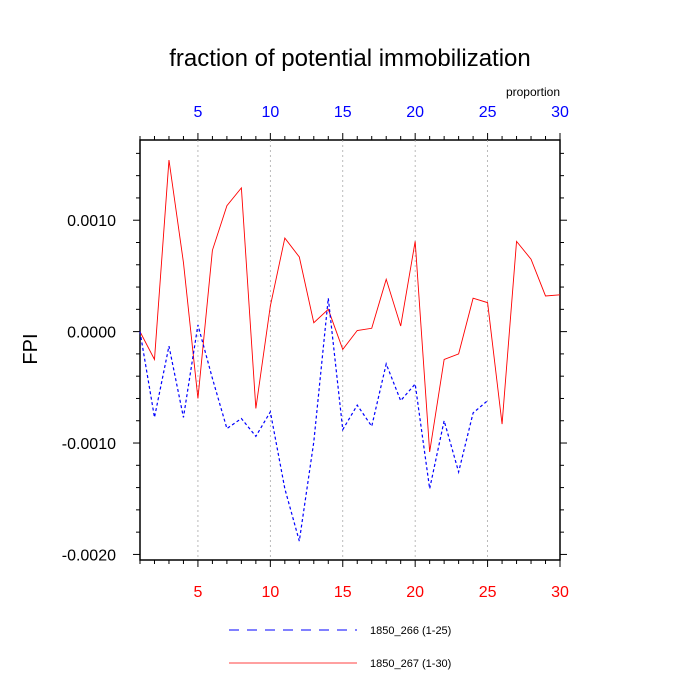 This screenshot has height=700, width=700. Describe the element at coordinates (91, 221) in the screenshot. I see `y-tick-label: 0.0010` at that location.